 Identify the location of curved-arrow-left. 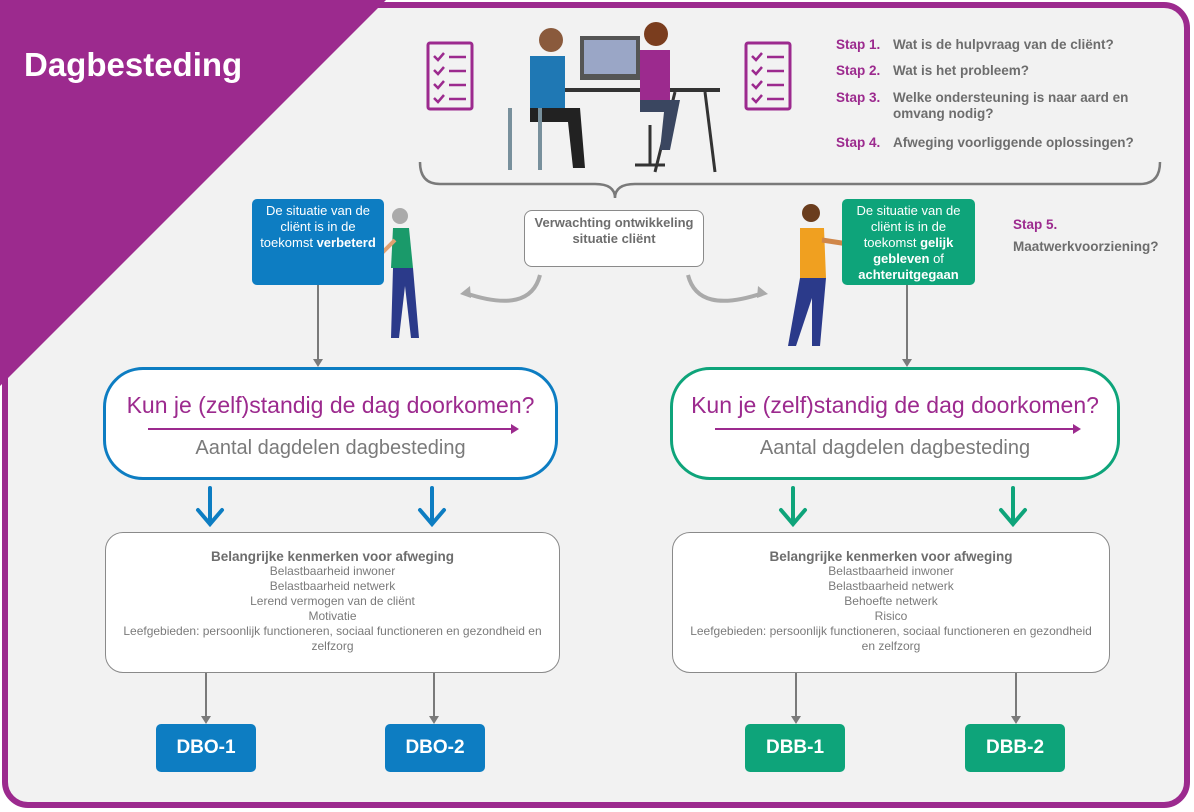
(503, 288).